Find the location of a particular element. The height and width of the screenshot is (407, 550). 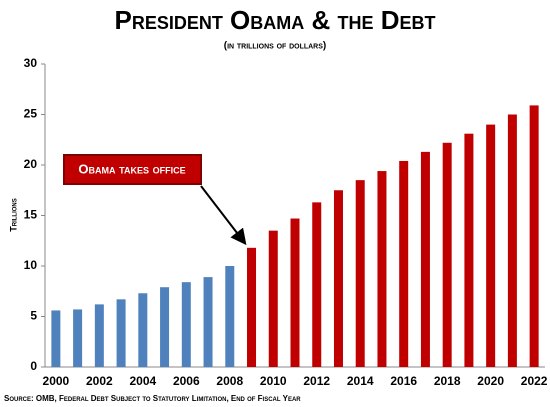

chart-title: President Obama & the Debt is located at coordinates (274, 20).